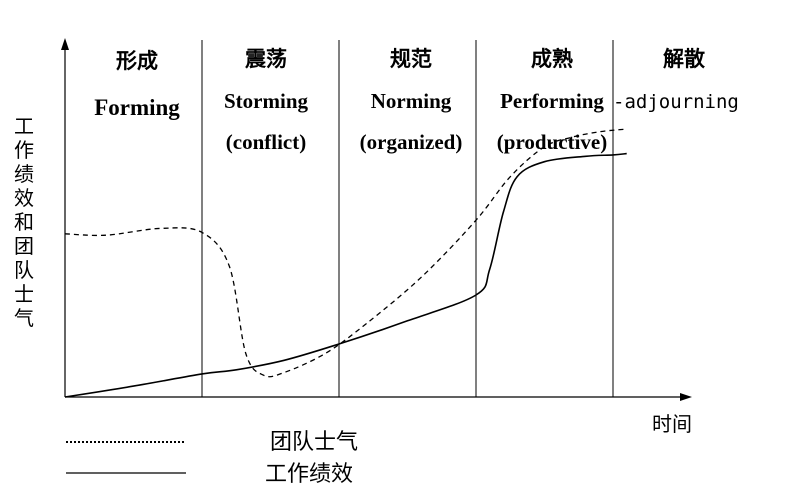 The height and width of the screenshot is (489, 789). What do you see at coordinates (137, 107) in the screenshot?
I see `stage-label-en-forming: Forming` at bounding box center [137, 107].